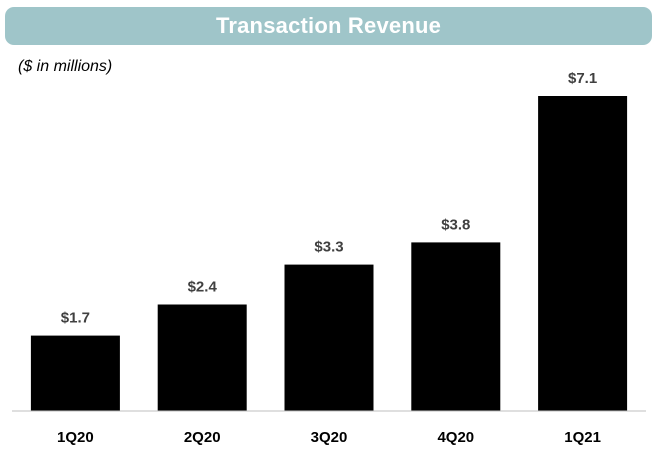 The width and height of the screenshot is (659, 449). What do you see at coordinates (329, 337) in the screenshot?
I see `bar-3Q20` at bounding box center [329, 337].